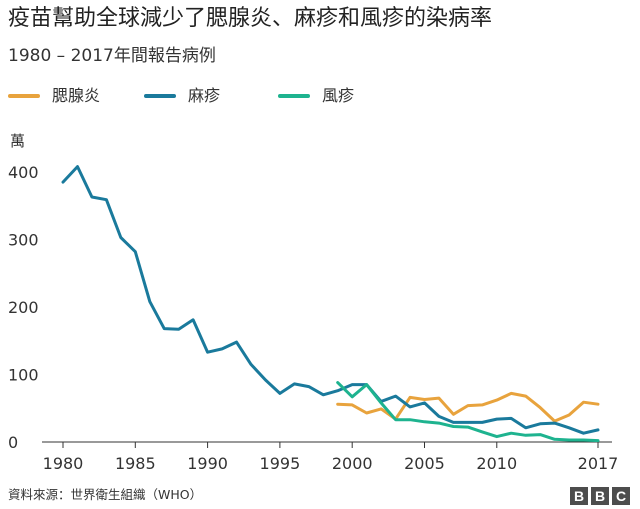 The width and height of the screenshot is (640, 509). I want to click on y-tick-label: 0, so click(13, 442).